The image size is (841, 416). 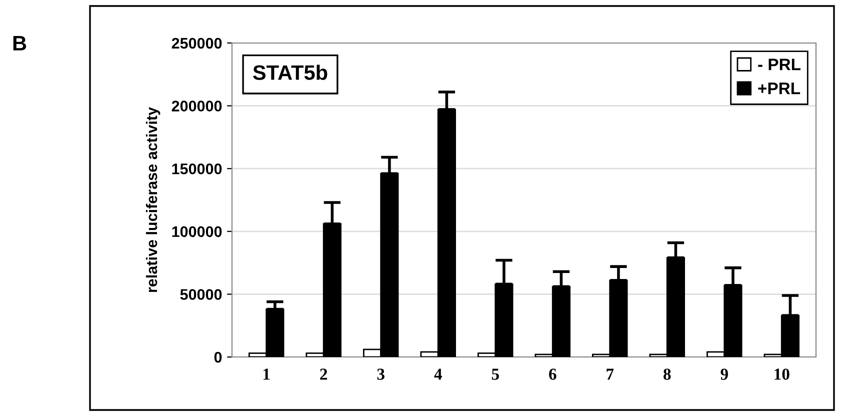 What do you see at coordinates (782, 374) in the screenshot?
I see `x-tick-label: 10` at bounding box center [782, 374].